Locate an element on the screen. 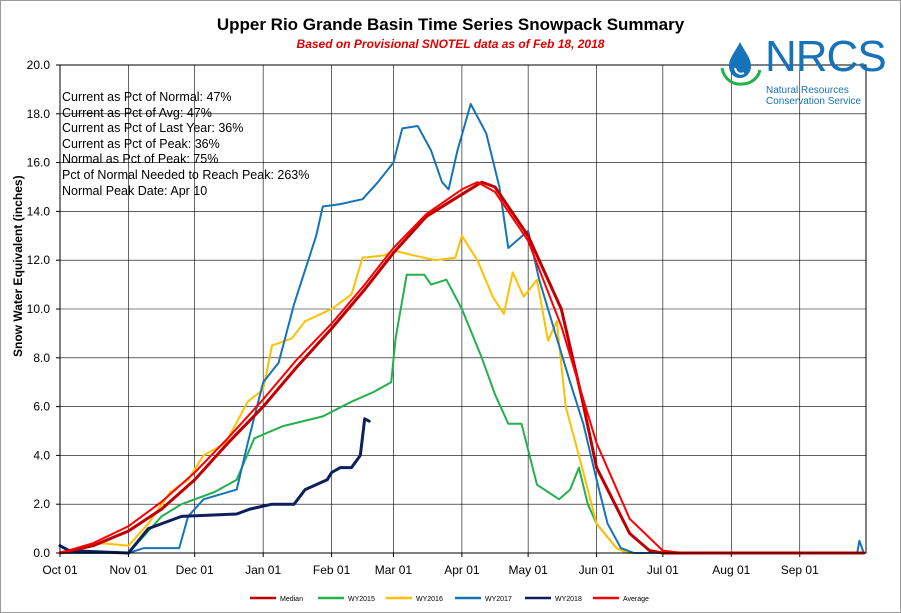  logo-line-2: Conservation Service is located at coordinates (814, 101).